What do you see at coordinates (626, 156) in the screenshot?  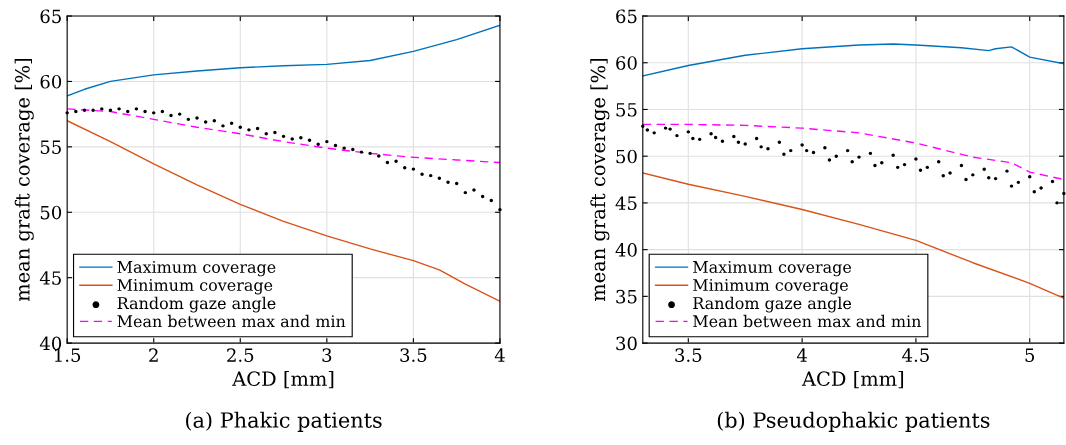 I see `y-tick-label: 50` at bounding box center [626, 156].